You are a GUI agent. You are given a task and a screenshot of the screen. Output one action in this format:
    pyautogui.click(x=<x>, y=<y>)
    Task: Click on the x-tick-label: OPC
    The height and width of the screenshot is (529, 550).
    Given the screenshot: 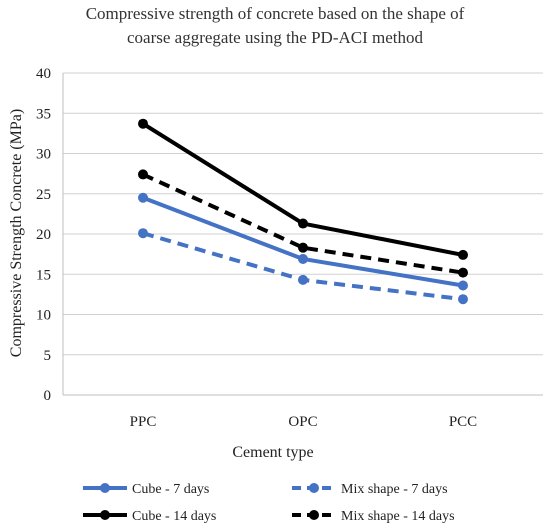 What is the action you would take?
    pyautogui.click(x=302, y=422)
    